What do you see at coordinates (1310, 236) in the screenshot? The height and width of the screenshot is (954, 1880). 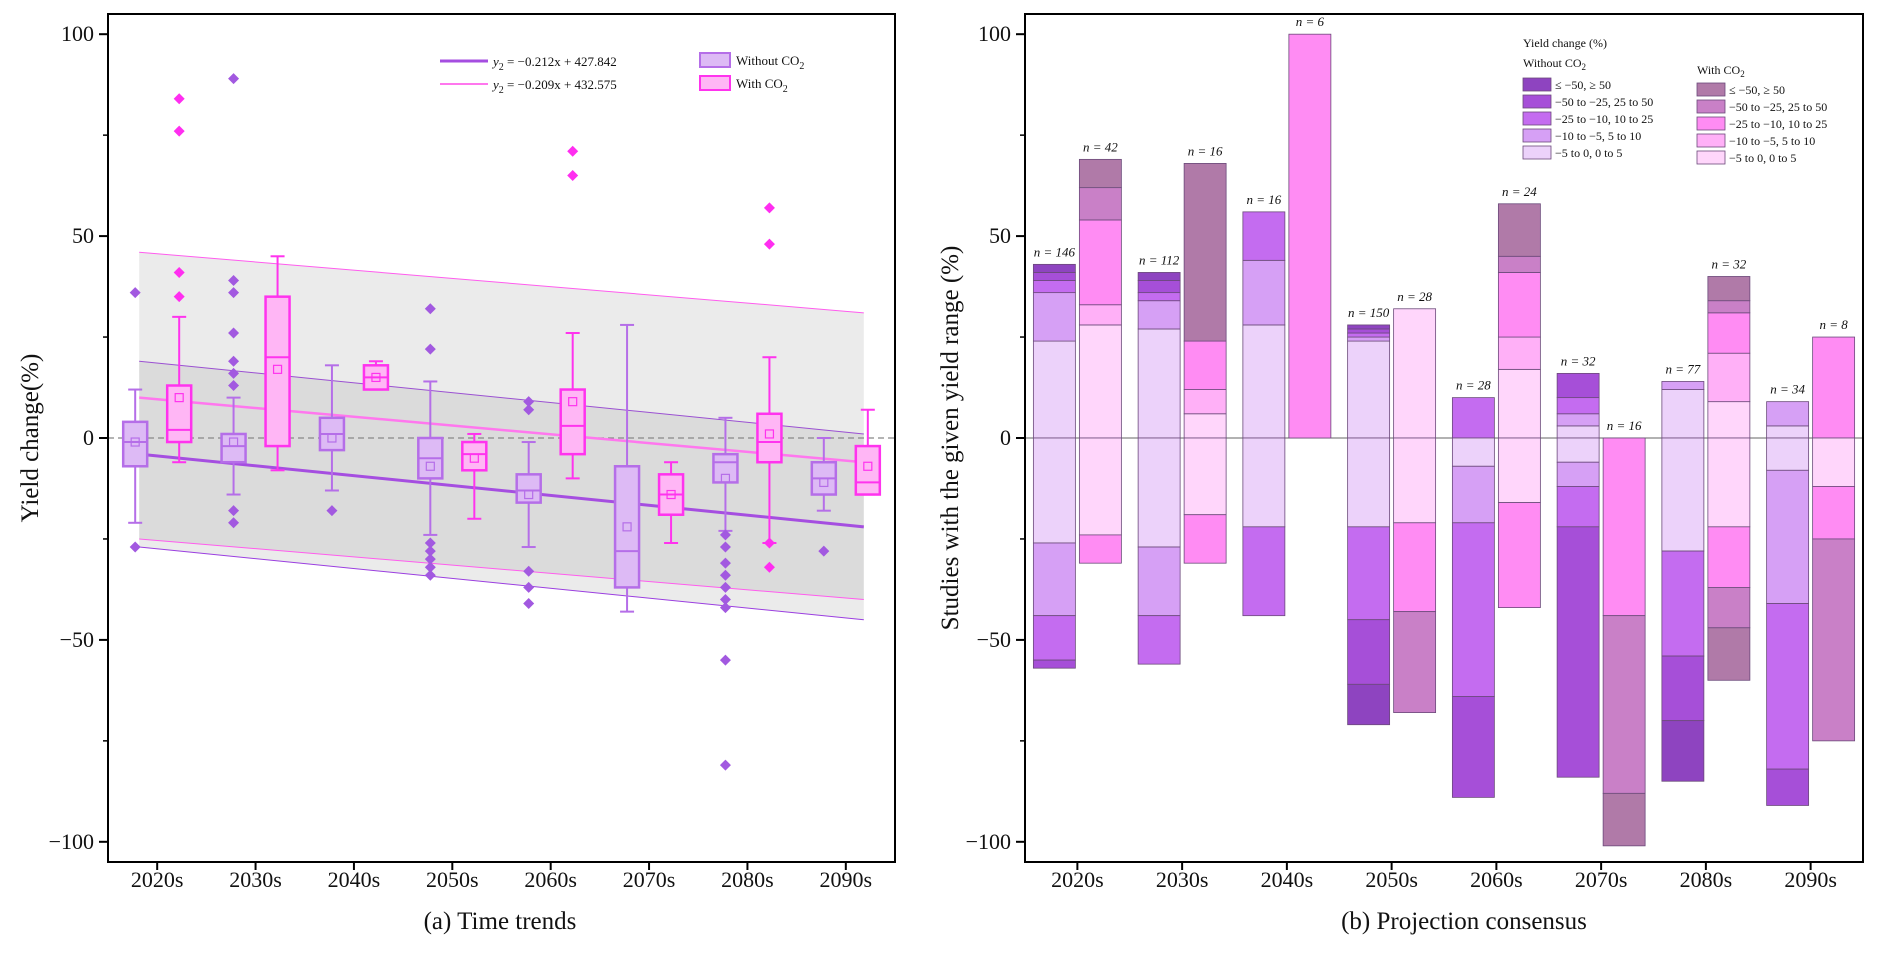 I see `b-bar-with-2040s` at bounding box center [1310, 236].